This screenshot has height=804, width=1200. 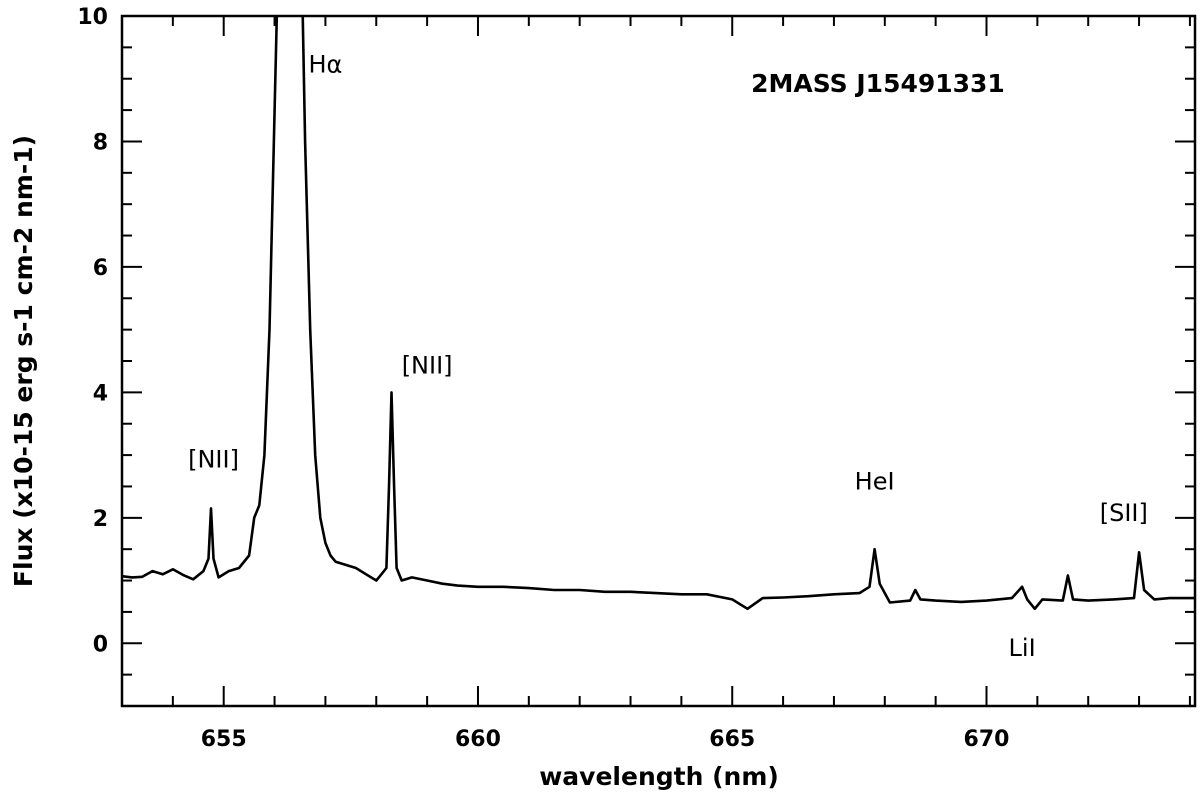 What do you see at coordinates (878, 83) in the screenshot?
I see `object-label: 2MASS J15491331` at bounding box center [878, 83].